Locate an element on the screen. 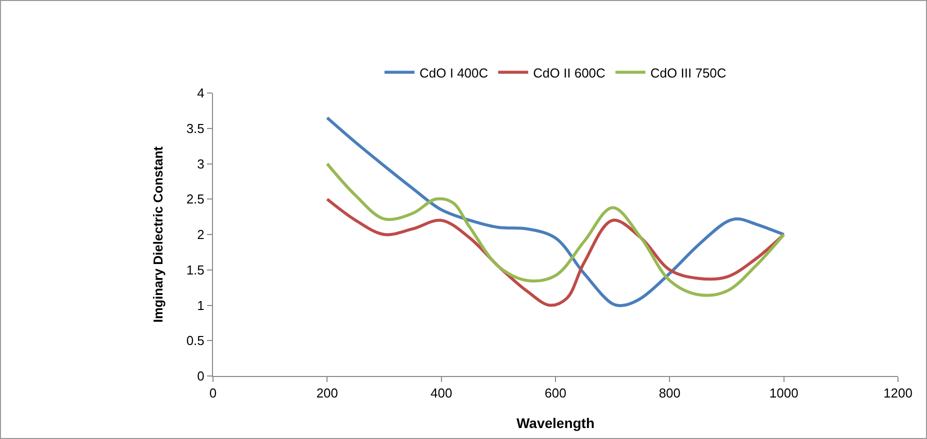 This screenshot has width=927, height=439. y-tick-label: 0.5 is located at coordinates (195, 340).